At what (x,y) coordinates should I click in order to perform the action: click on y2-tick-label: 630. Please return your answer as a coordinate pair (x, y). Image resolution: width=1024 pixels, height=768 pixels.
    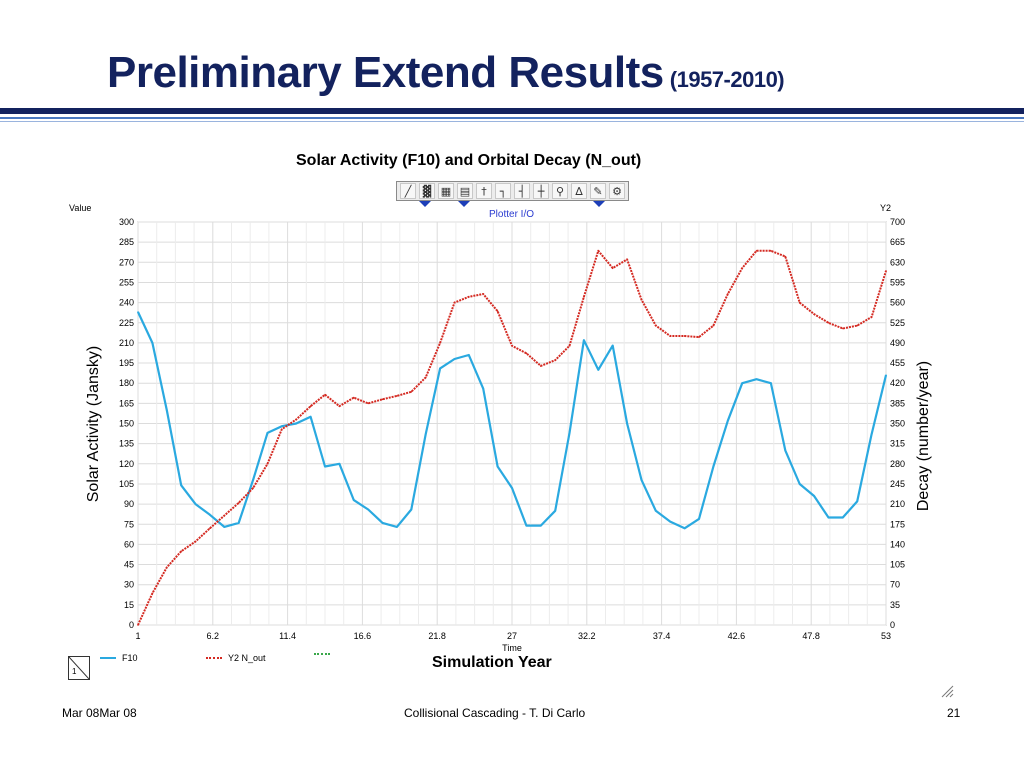
    Looking at the image, I should click on (897, 262).